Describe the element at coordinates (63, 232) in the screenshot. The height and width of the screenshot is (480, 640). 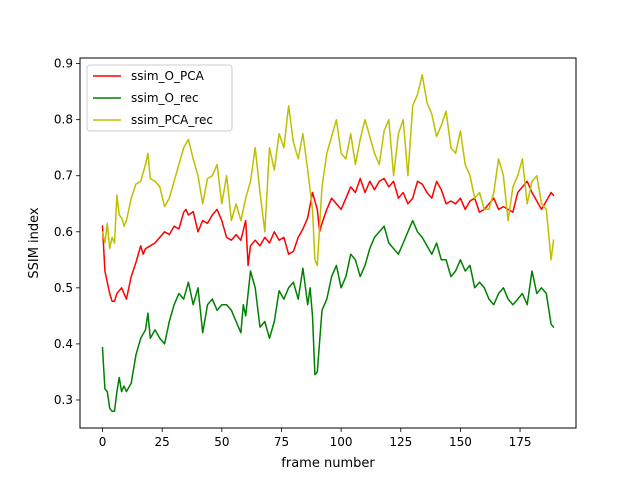
I see `y-tick-label: 0.6` at that location.